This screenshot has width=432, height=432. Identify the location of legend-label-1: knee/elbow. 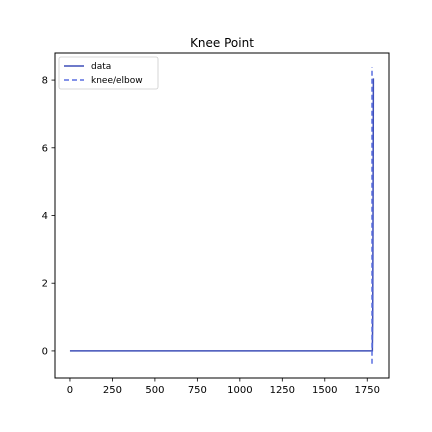
(117, 81).